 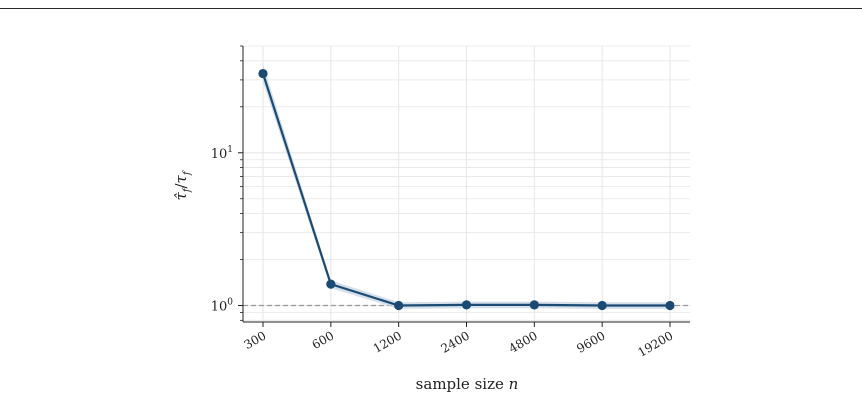 What do you see at coordinates (590, 341) in the screenshot?
I see `x-tick-label: 9600` at bounding box center [590, 341].